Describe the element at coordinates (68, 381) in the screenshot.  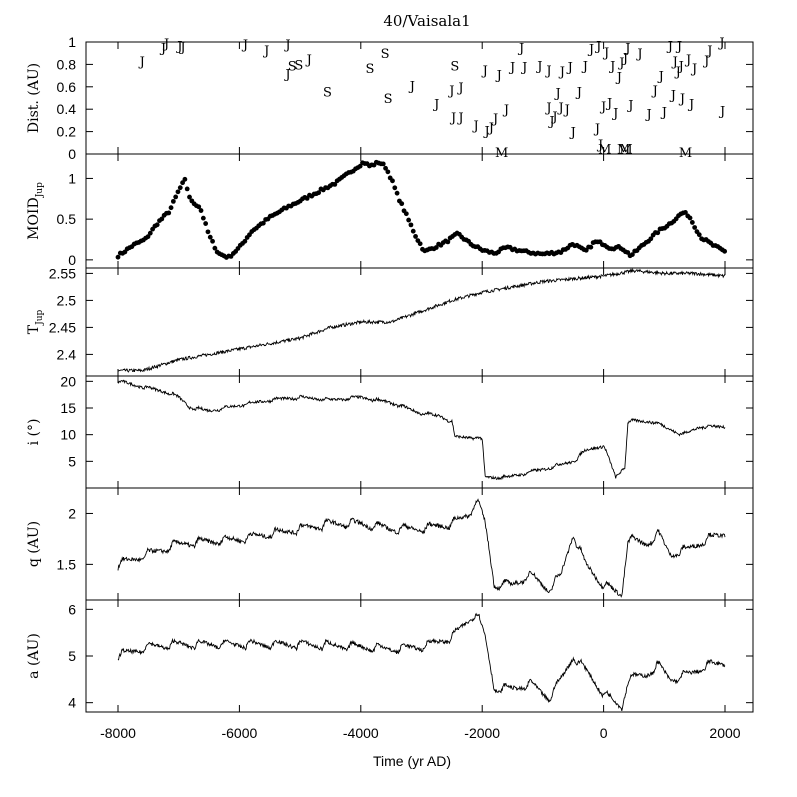
I see `y-tick-label: 20` at that location.